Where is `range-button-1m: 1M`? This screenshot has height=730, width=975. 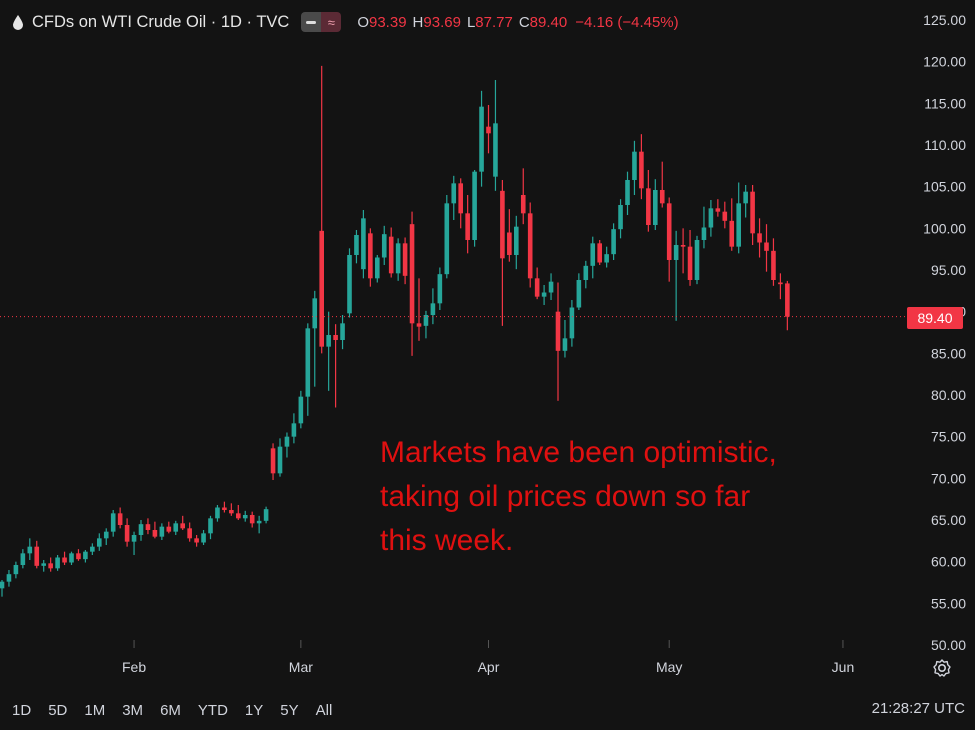
range-button-1m: 1M is located at coordinates (95, 710).